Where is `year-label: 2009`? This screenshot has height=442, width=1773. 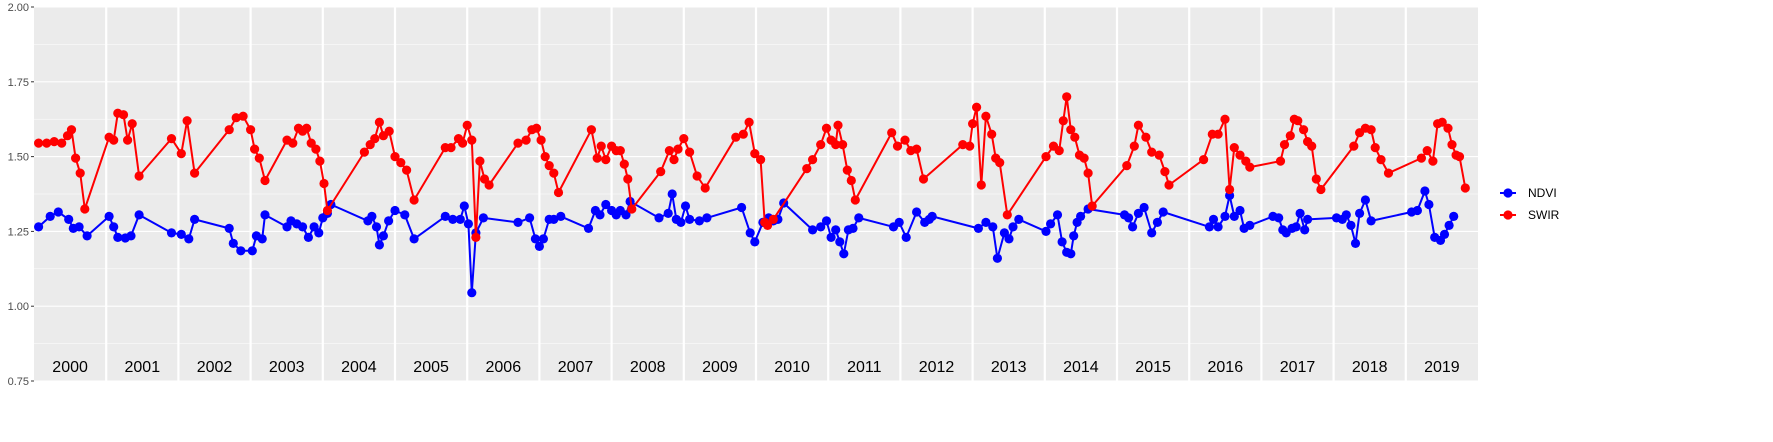 year-label: 2009 is located at coordinates (720, 367).